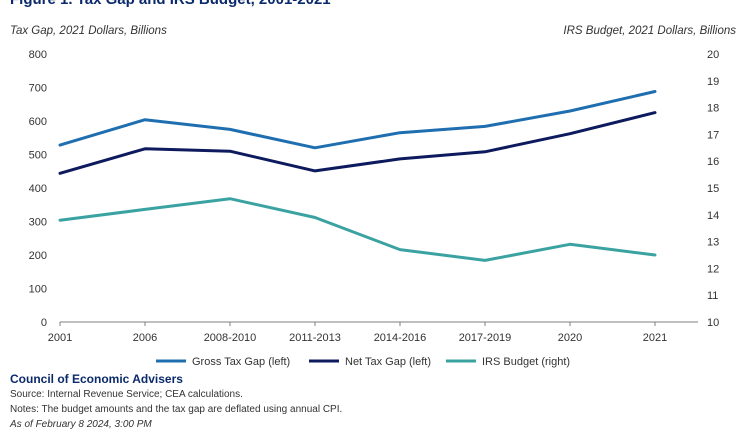 The width and height of the screenshot is (750, 430). I want to click on y-right-tick-label: 17, so click(713, 135).